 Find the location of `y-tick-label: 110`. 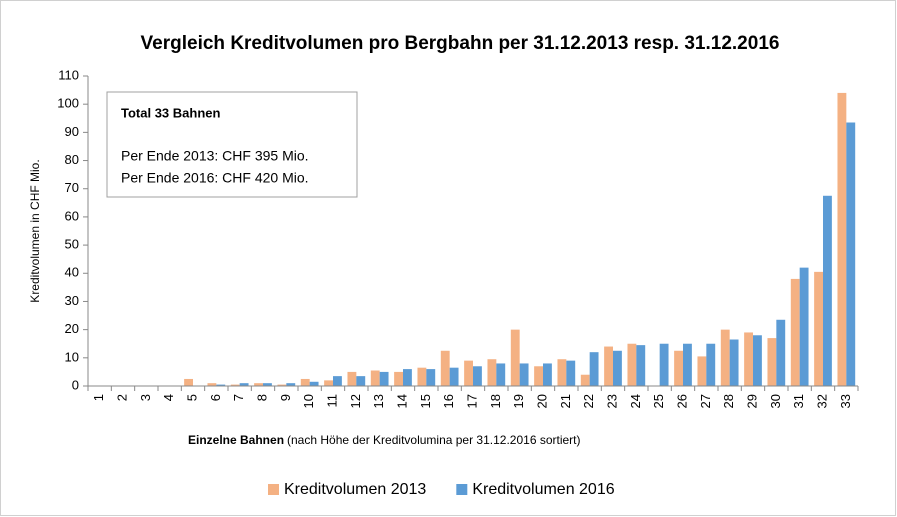

y-tick-label: 110 is located at coordinates (68, 74).